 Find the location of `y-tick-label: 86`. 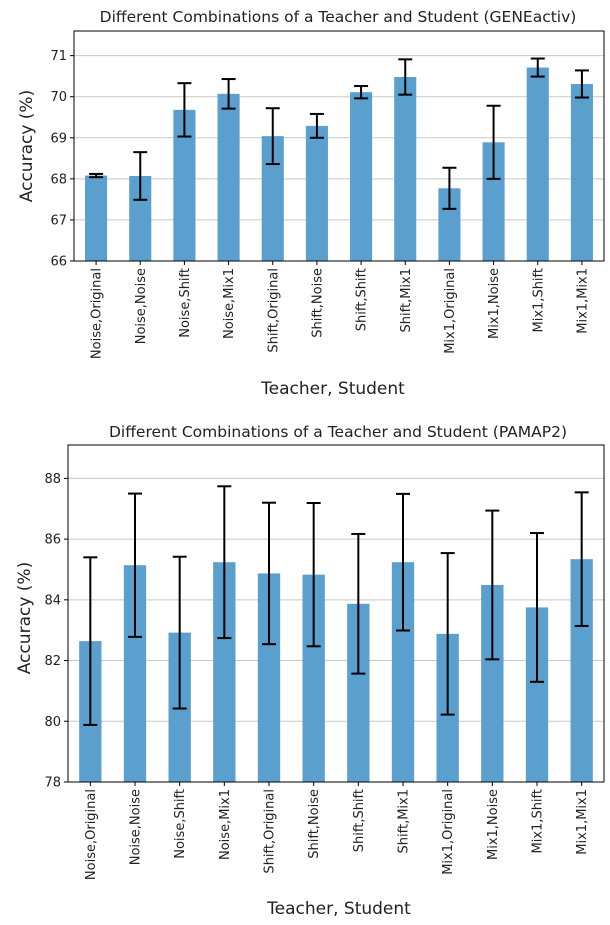

y-tick-label: 86 is located at coordinates (52, 540).